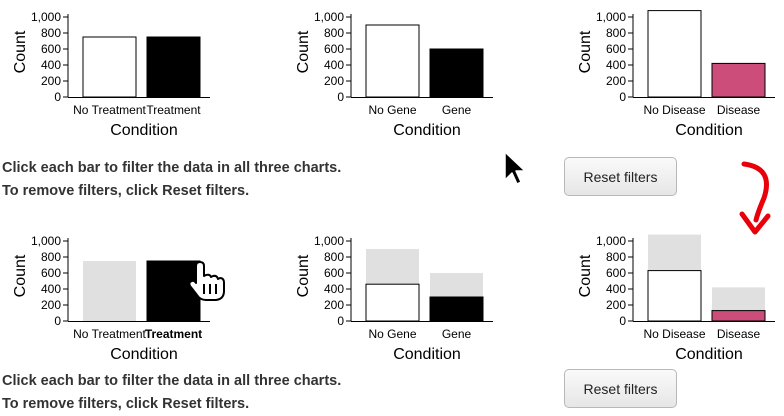  What do you see at coordinates (109, 291) in the screenshot?
I see `bar-total-no-treatment` at bounding box center [109, 291].